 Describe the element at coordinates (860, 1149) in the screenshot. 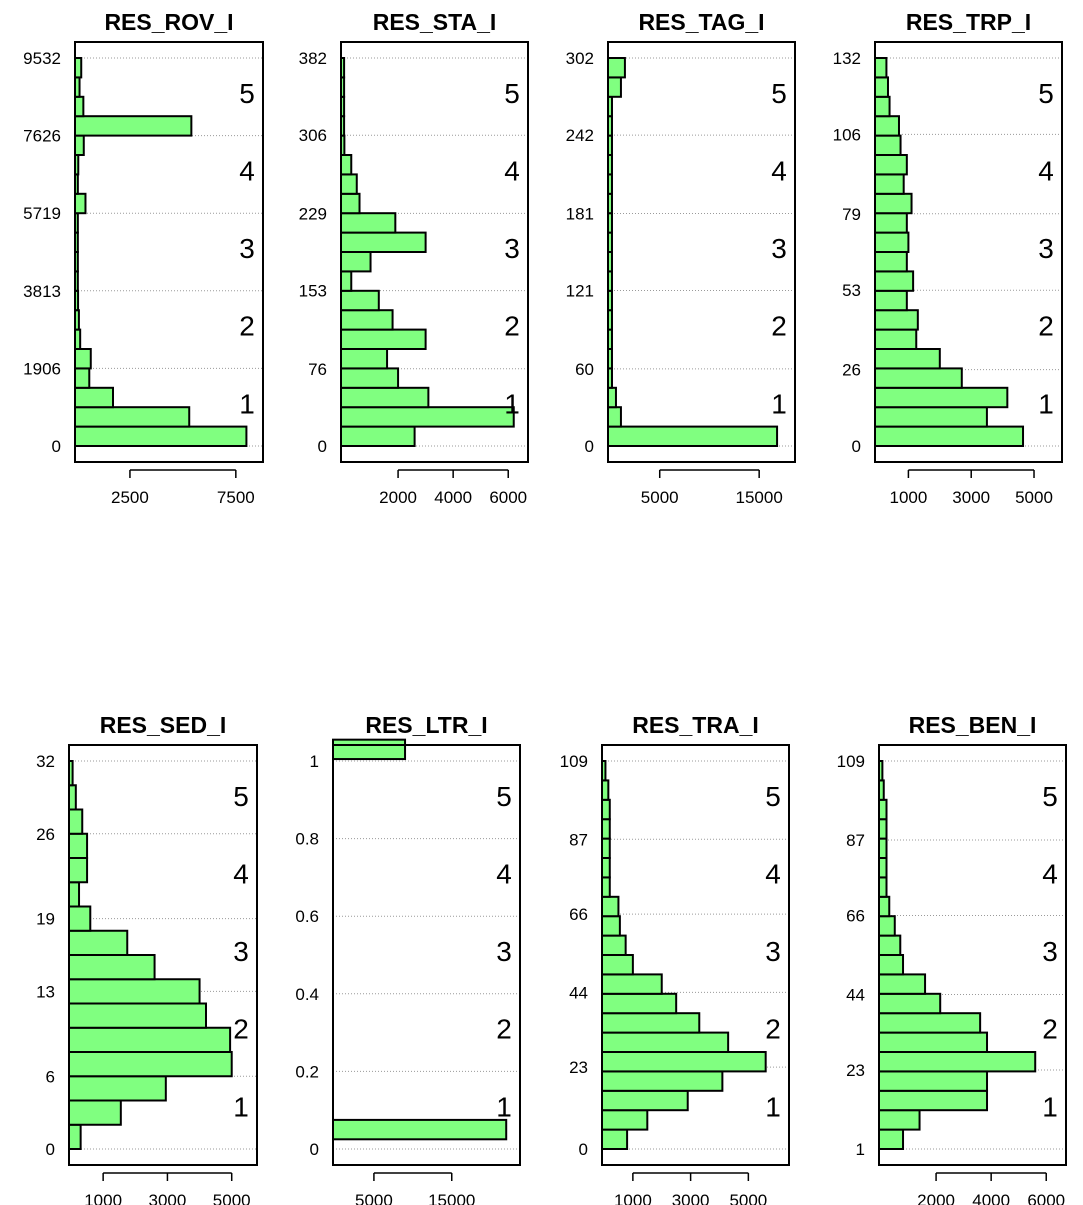

I see `y-tick-label: 1` at that location.